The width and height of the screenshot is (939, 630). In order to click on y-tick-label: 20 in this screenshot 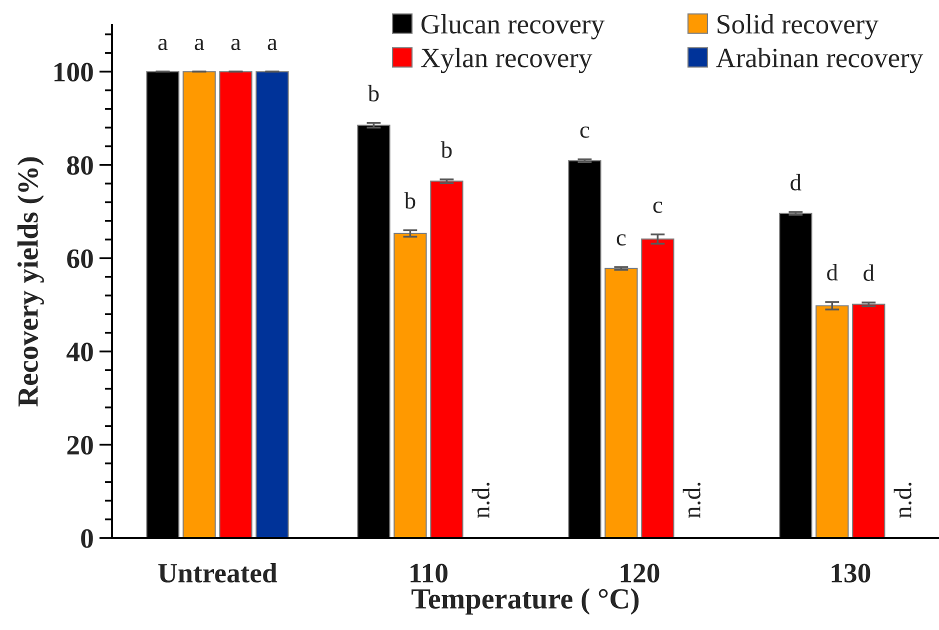, I will do `click(80, 445)`.